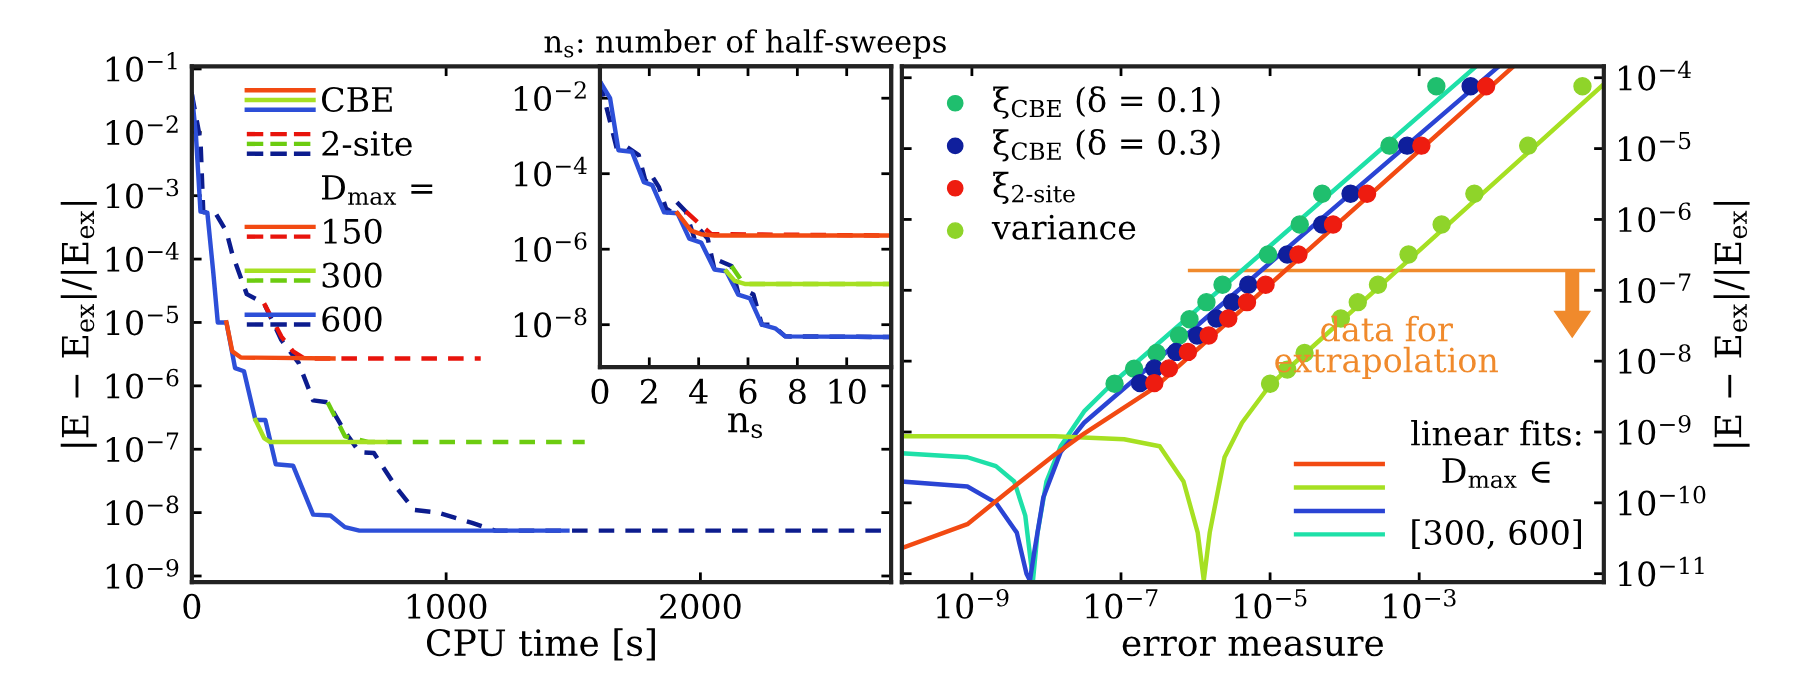 The height and width of the screenshot is (698, 1793). Describe the element at coordinates (352, 275) in the screenshot. I see `legend-label: 300` at that location.